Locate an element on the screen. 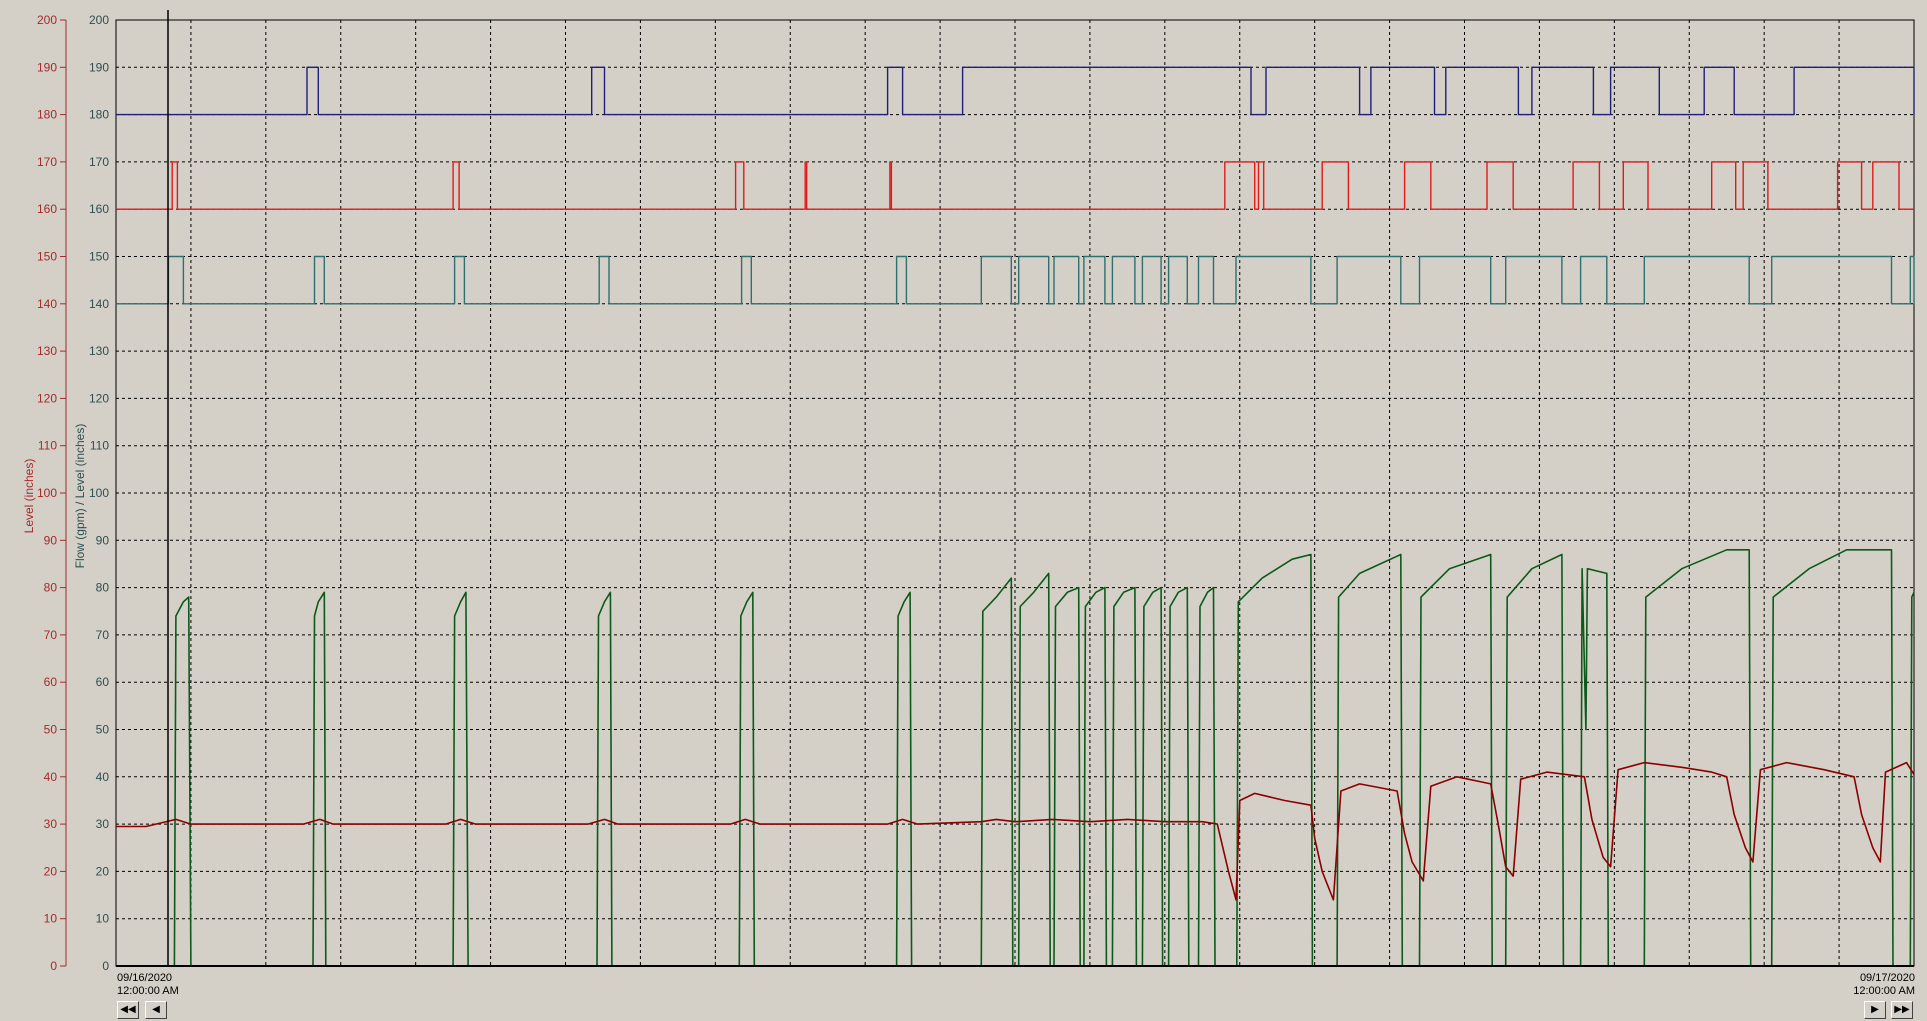  left-tick-label: 190 is located at coordinates (47, 67).